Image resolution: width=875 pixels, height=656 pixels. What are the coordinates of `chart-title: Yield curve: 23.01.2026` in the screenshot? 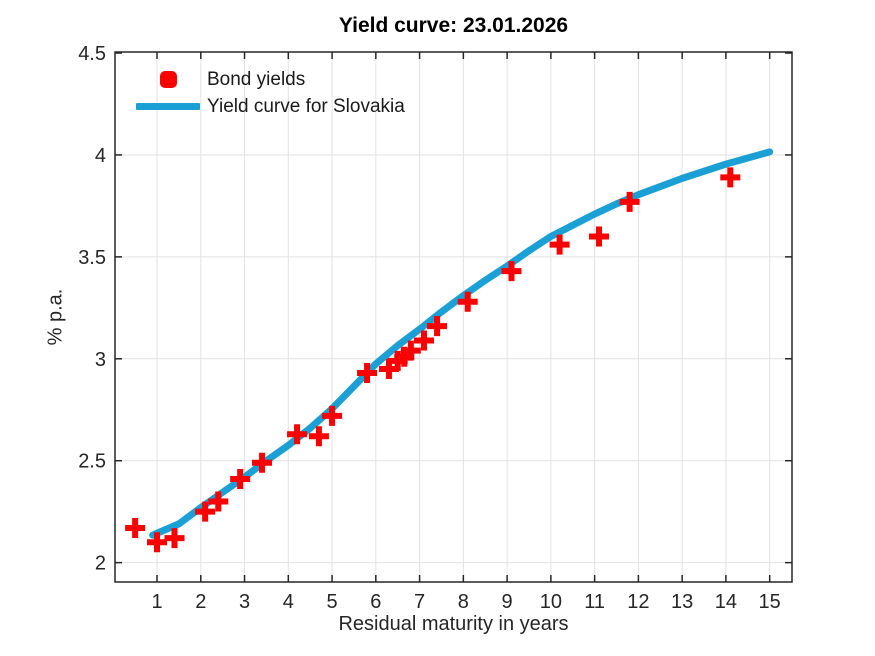 It's located at (453, 25).